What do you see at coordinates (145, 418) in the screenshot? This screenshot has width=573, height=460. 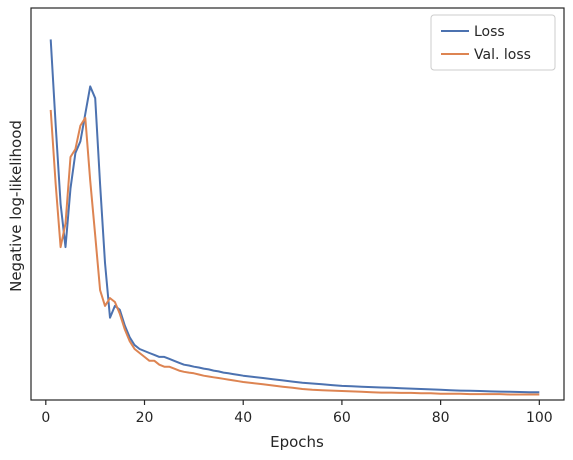 I see `x-tick-label-20: 20` at bounding box center [145, 418].